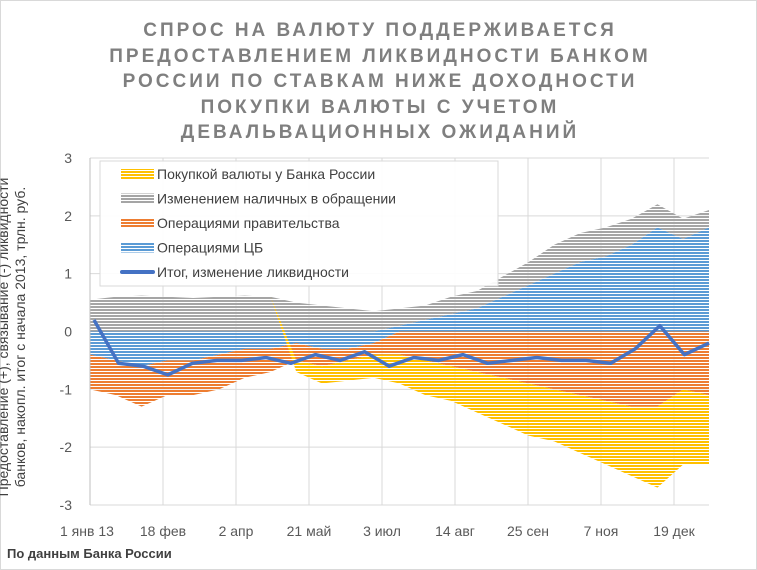 The image size is (757, 570). I want to click on y-tick-label: 3, so click(68, 158).